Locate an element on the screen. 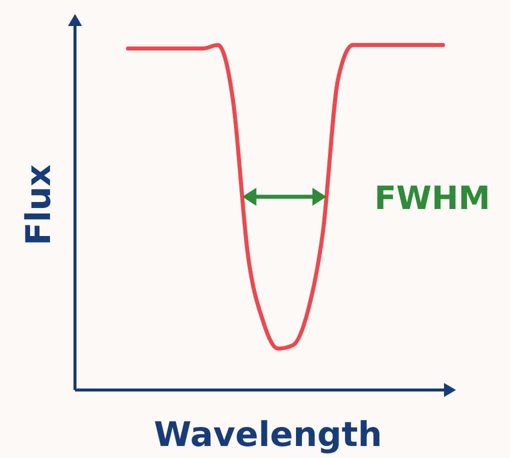  x-axis-title: Wavelength is located at coordinates (268, 435).